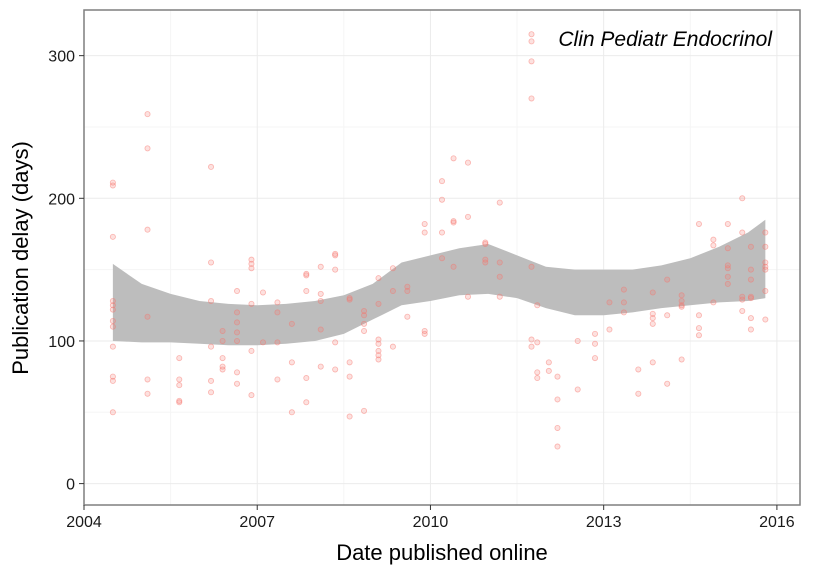 This screenshot has height=570, width=825. What do you see at coordinates (70, 485) in the screenshot?
I see `y-tick-label: 0` at bounding box center [70, 485].